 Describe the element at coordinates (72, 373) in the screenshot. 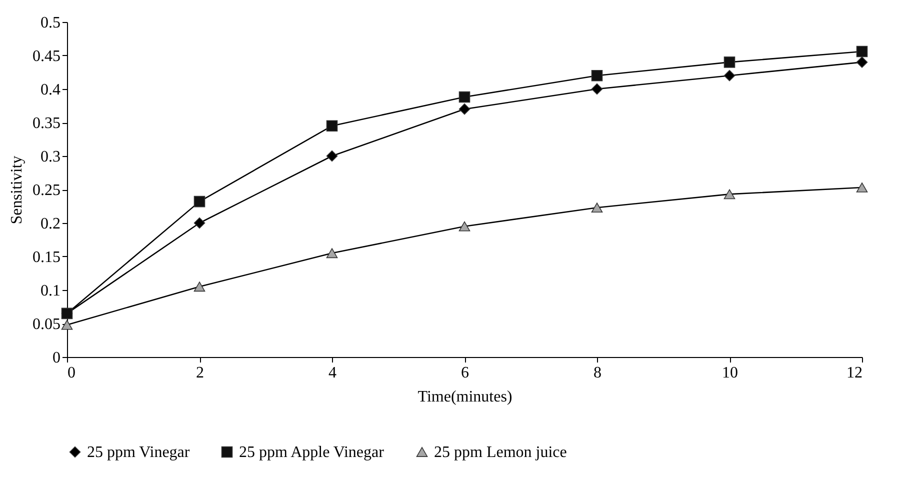

I see `x-tick-label: 0` at that location.